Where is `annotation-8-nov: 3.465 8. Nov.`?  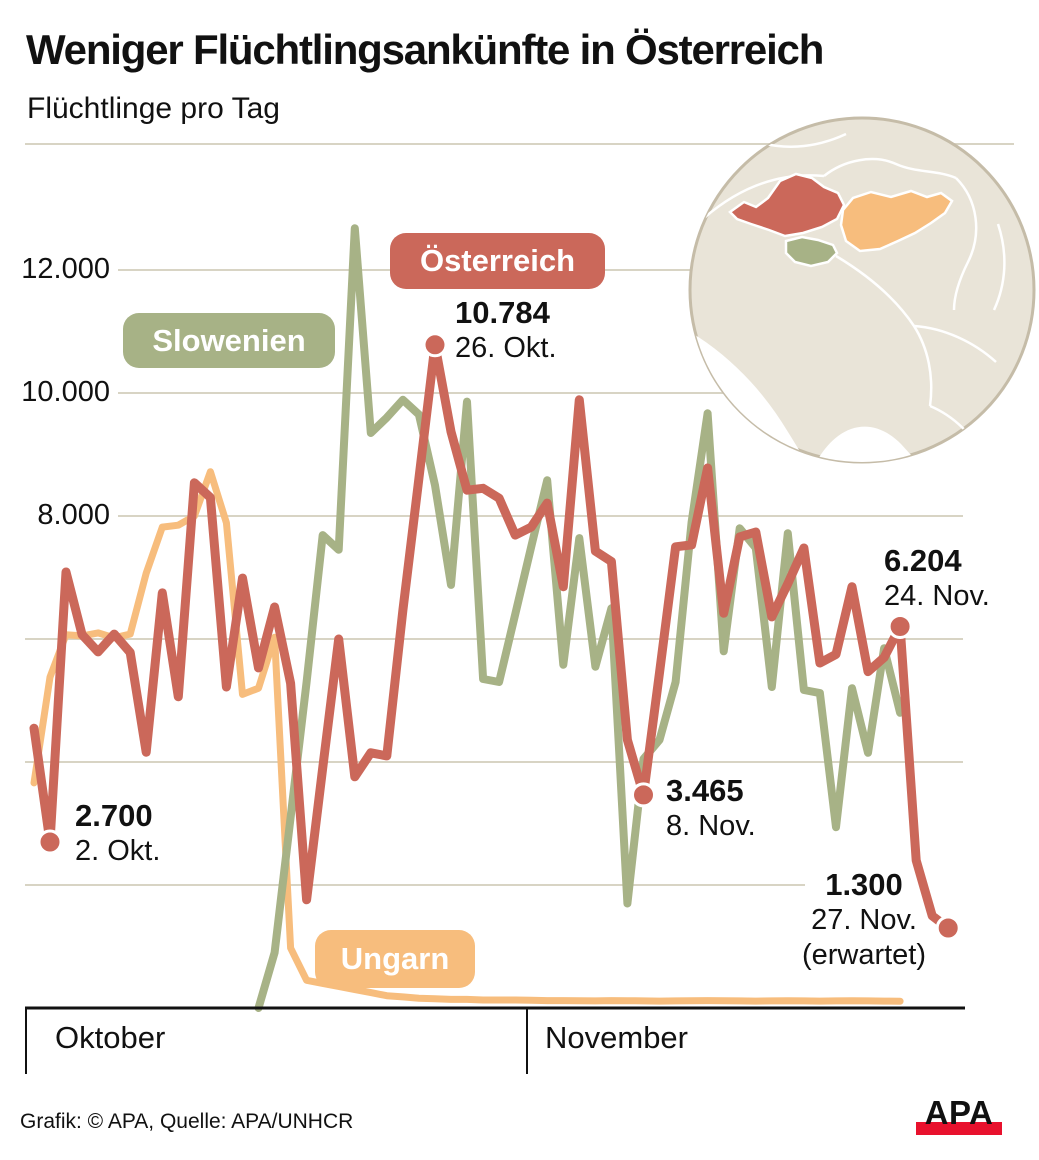
annotation-8-nov: 3.465 8. Nov. is located at coordinates (711, 808).